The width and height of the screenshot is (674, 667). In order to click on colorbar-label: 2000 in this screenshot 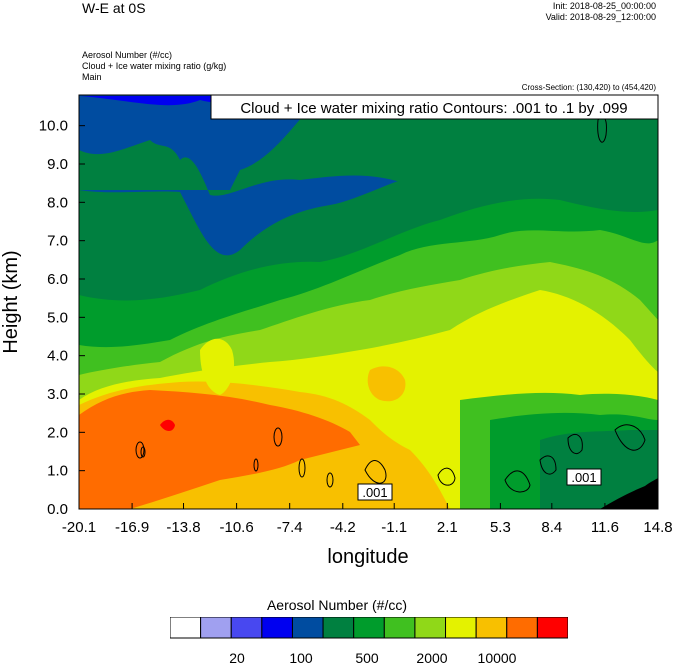, I will do `click(432, 658)`.